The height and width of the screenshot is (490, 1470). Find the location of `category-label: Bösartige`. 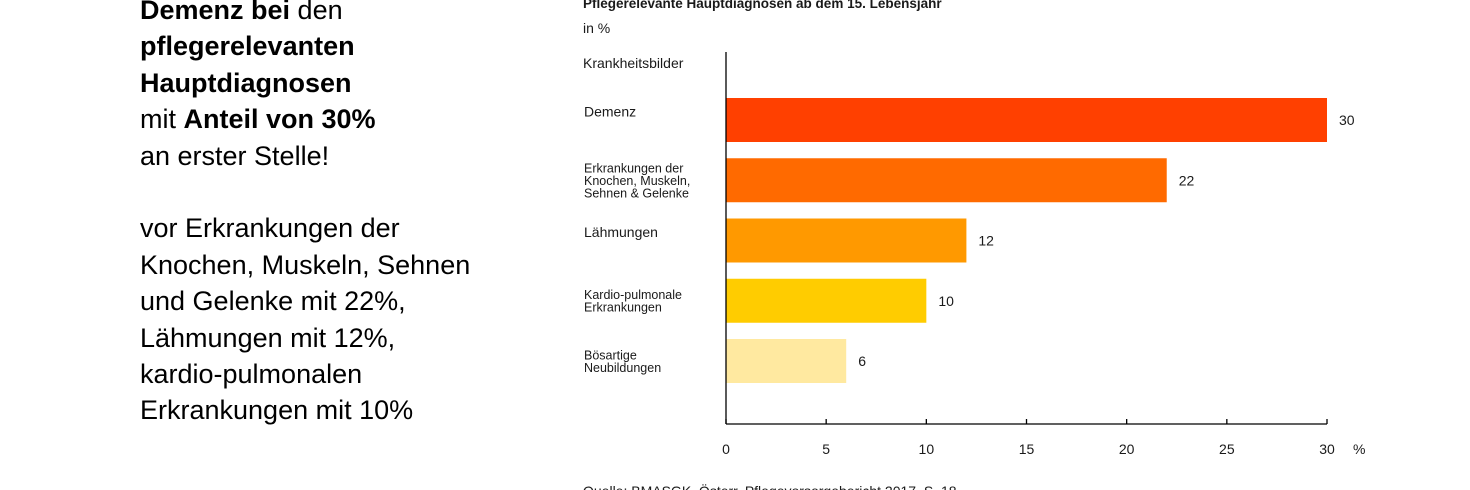

category-label: Bösartige is located at coordinates (610, 355).